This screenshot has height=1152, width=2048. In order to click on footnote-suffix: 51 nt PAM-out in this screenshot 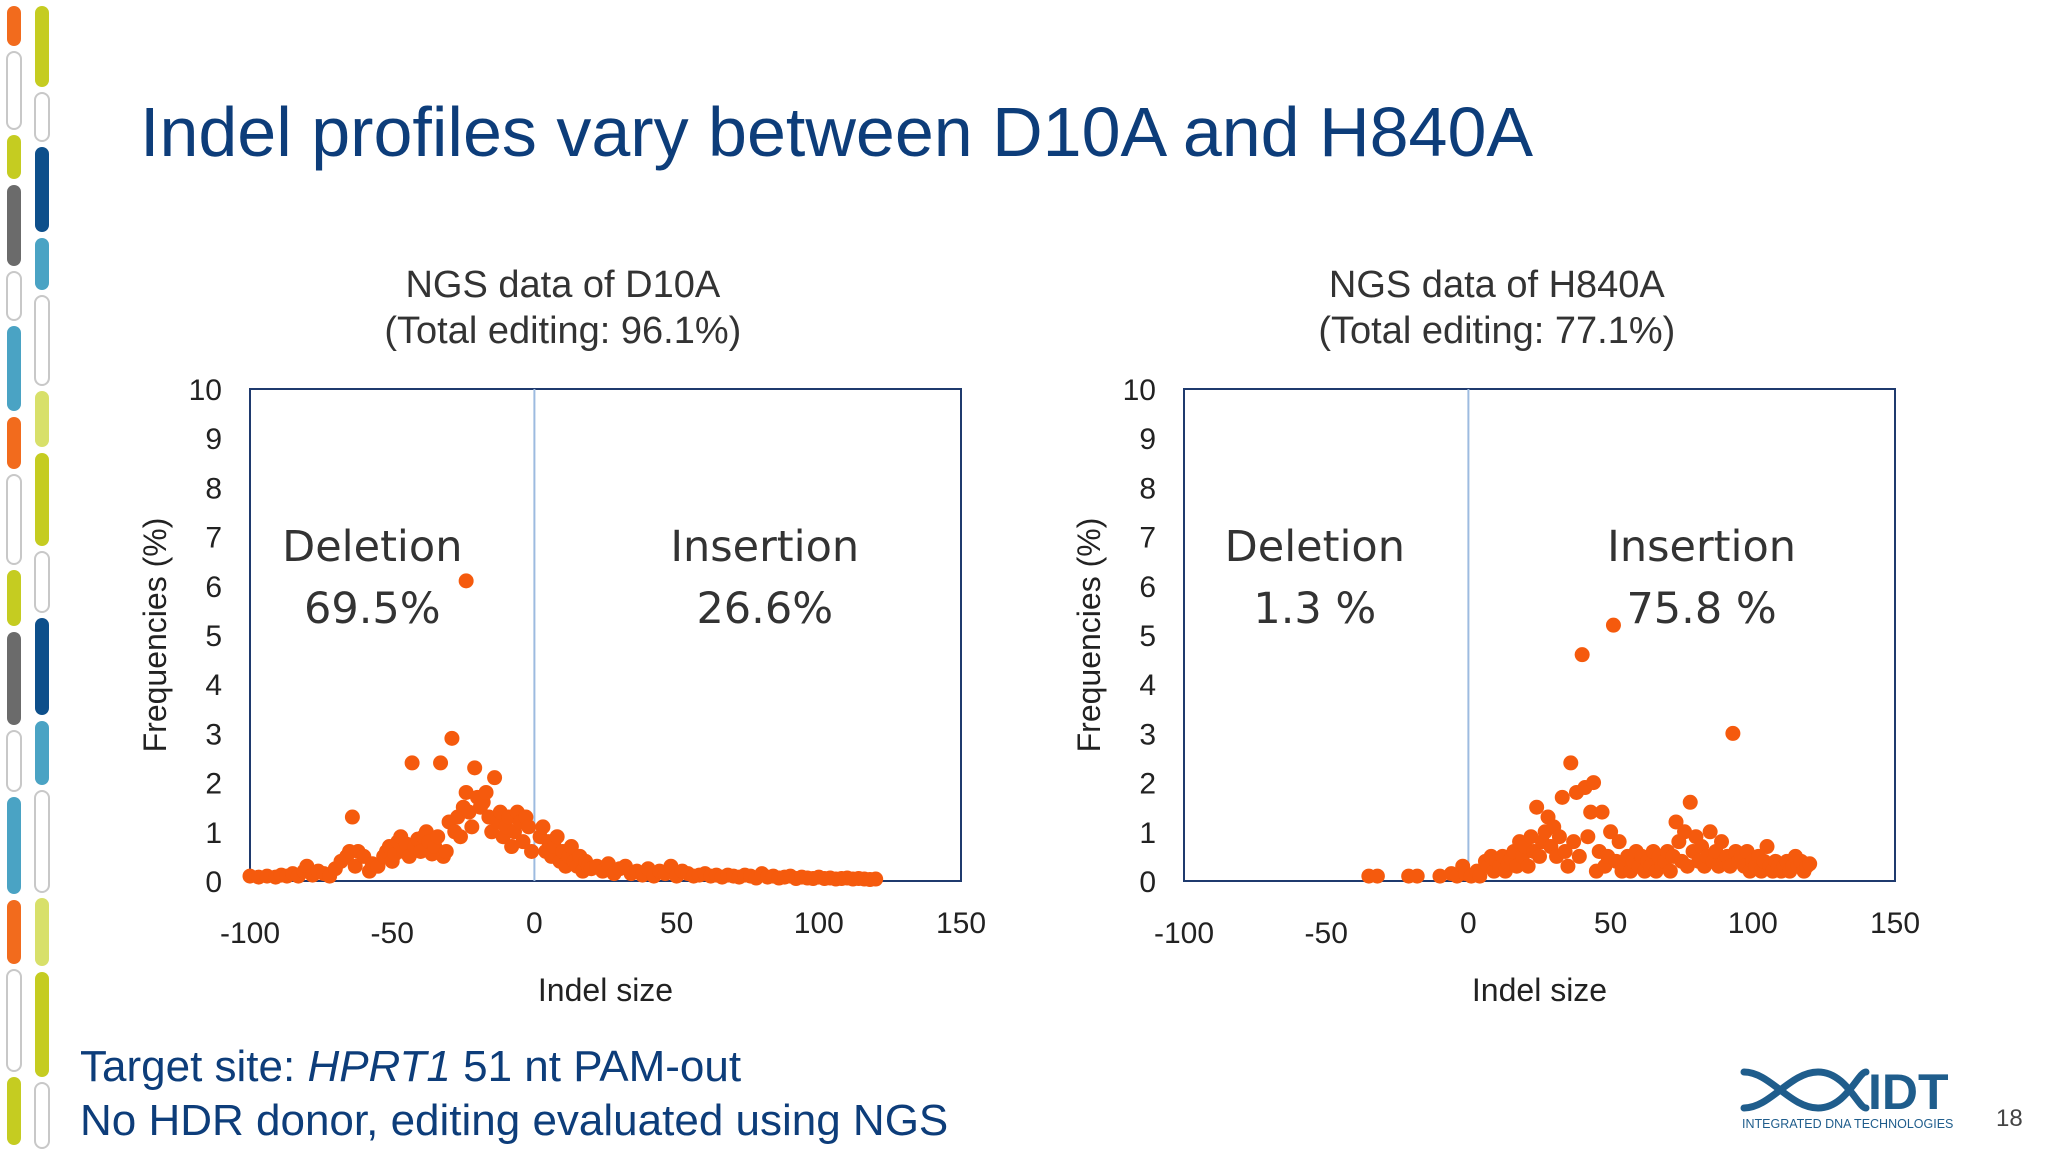, I will do `click(596, 1066)`.